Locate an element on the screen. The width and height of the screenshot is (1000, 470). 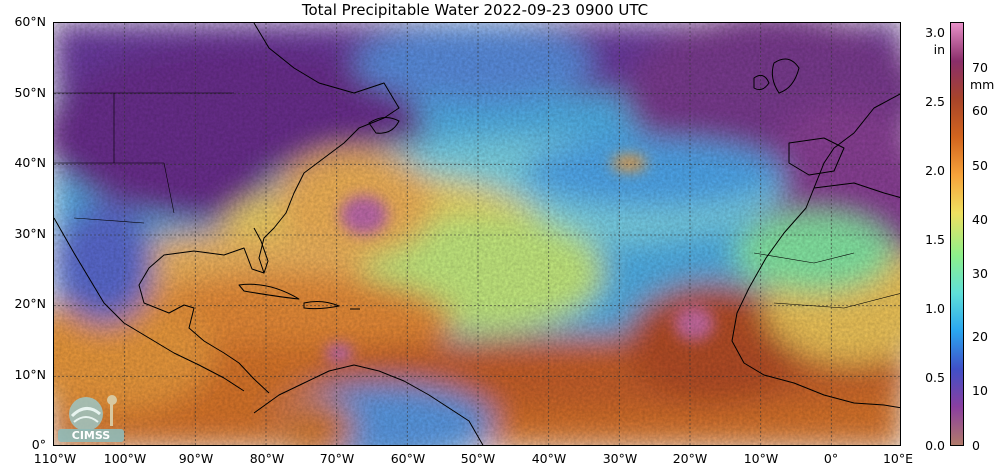
colorbar-in-tick: 0.0 is located at coordinates (935, 445).